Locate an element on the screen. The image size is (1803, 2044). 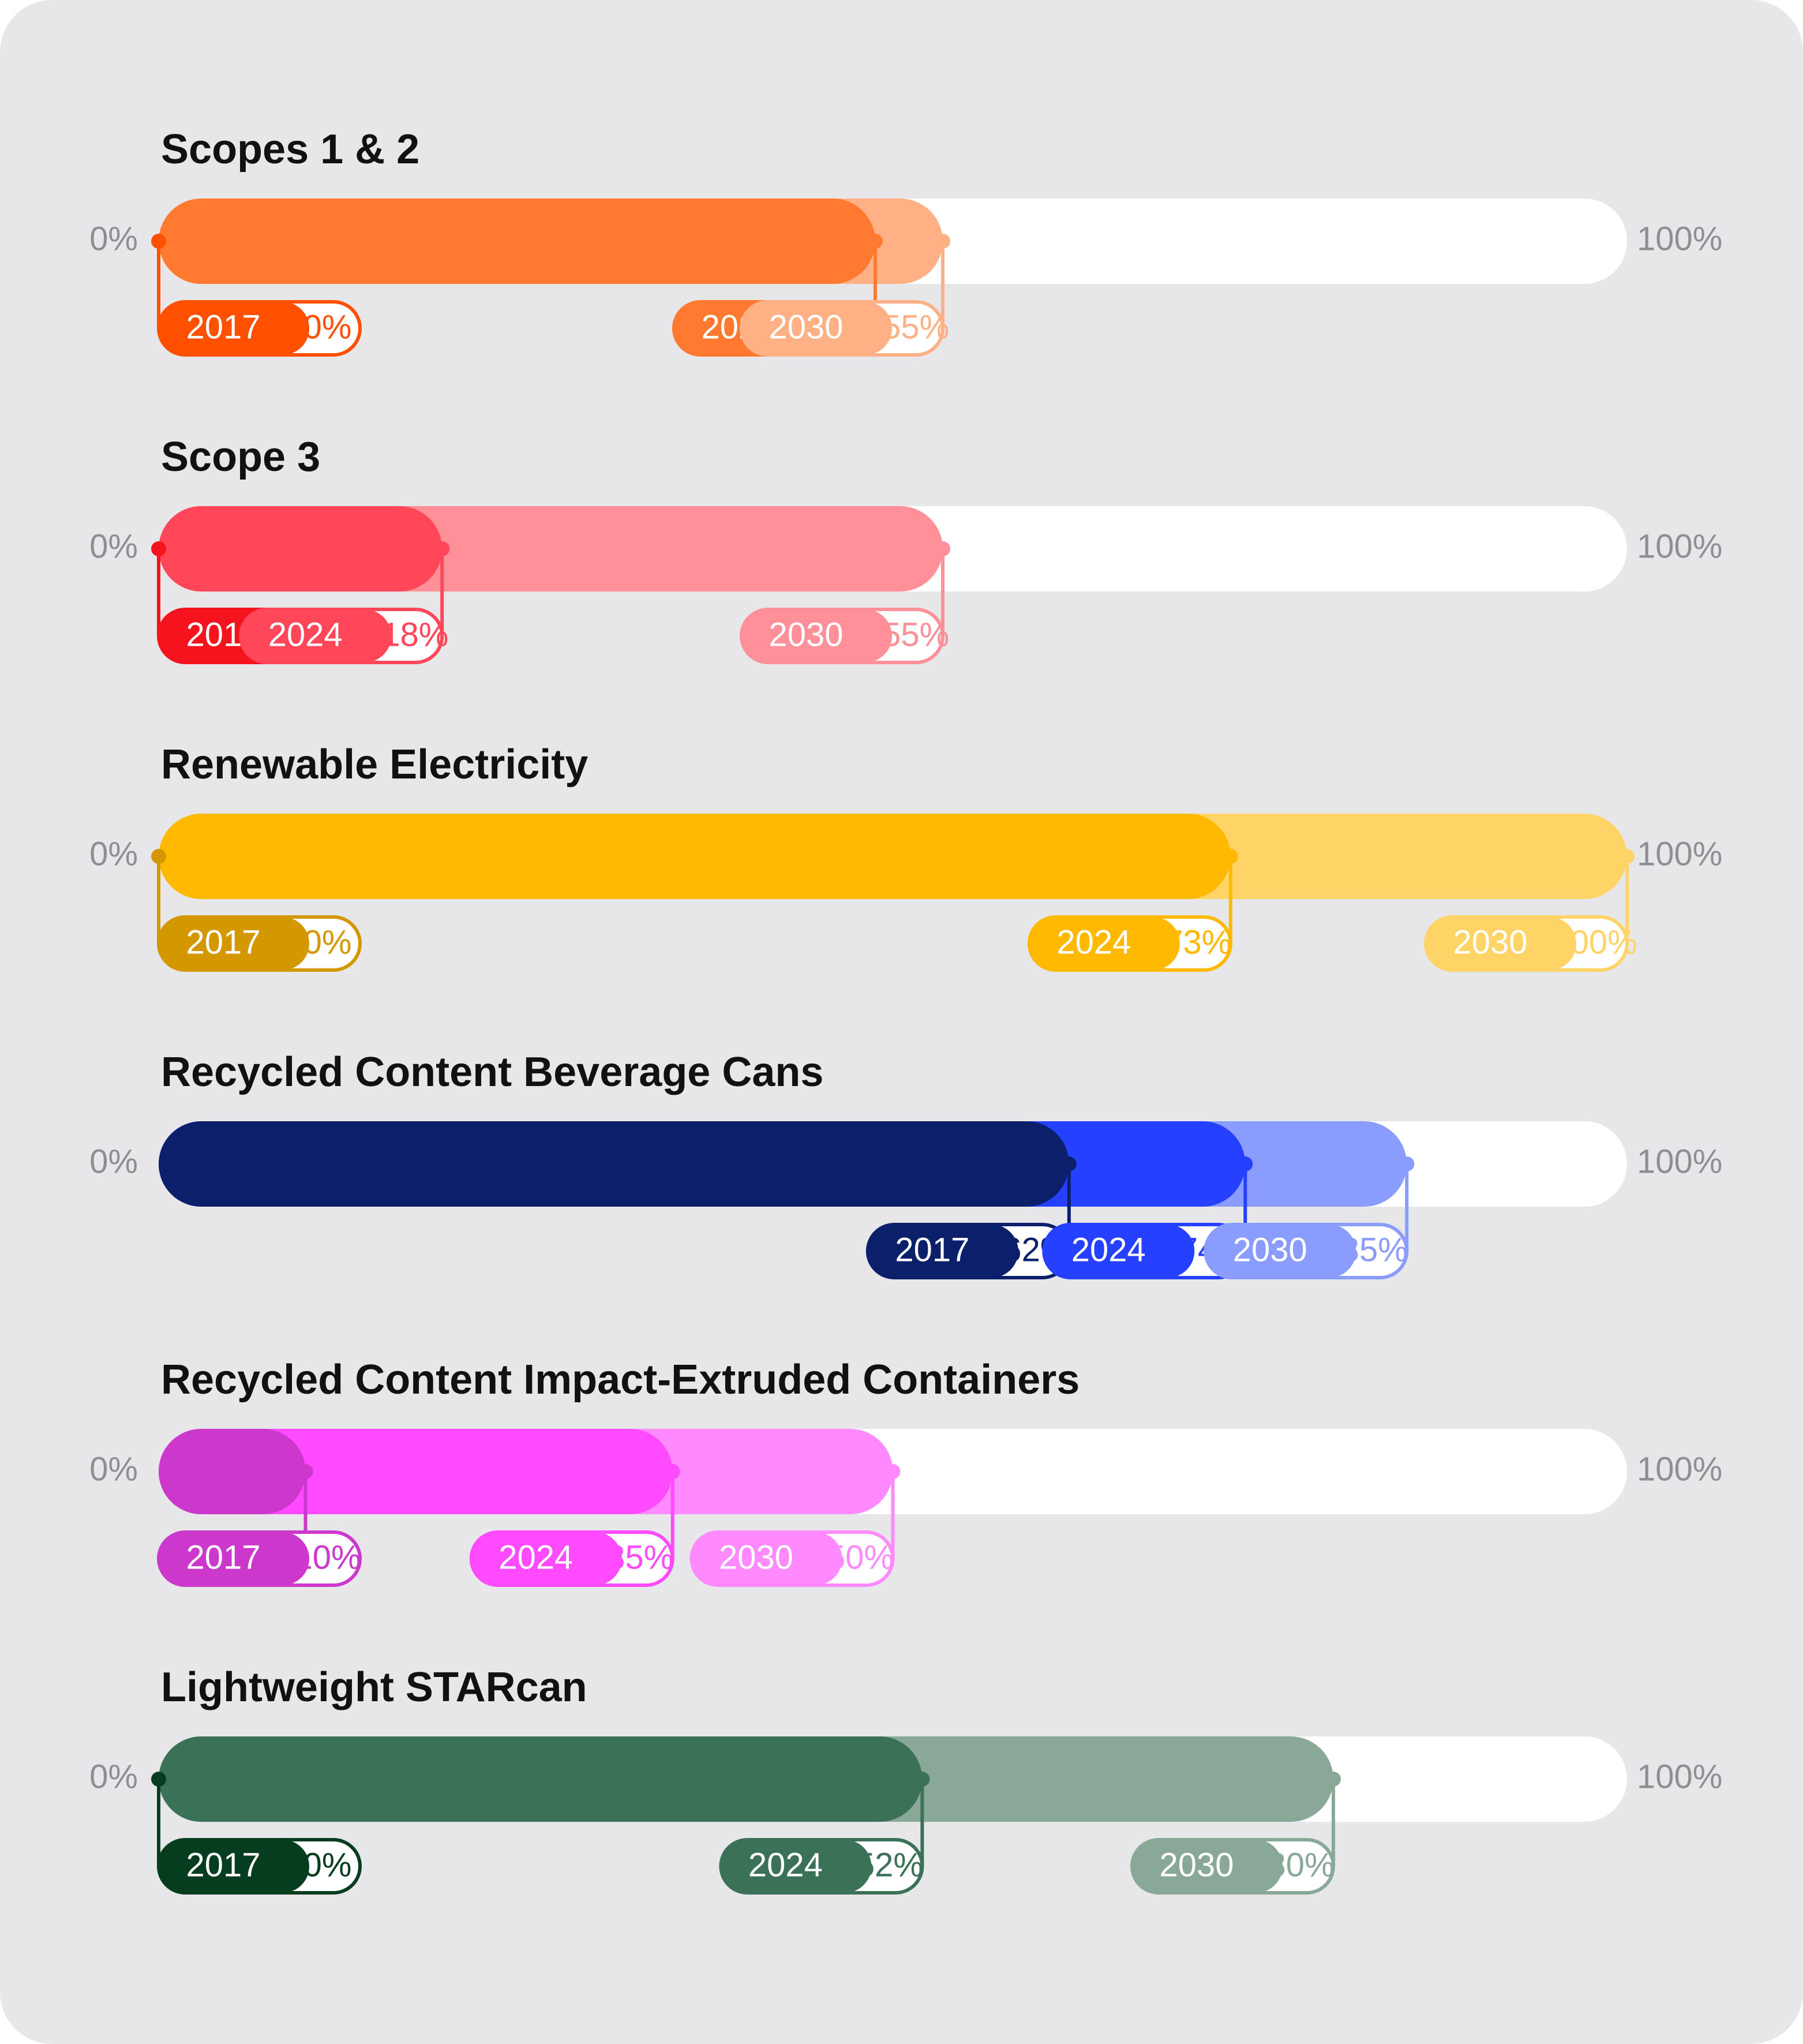
milestone-value: 100% is located at coordinates (1594, 942).